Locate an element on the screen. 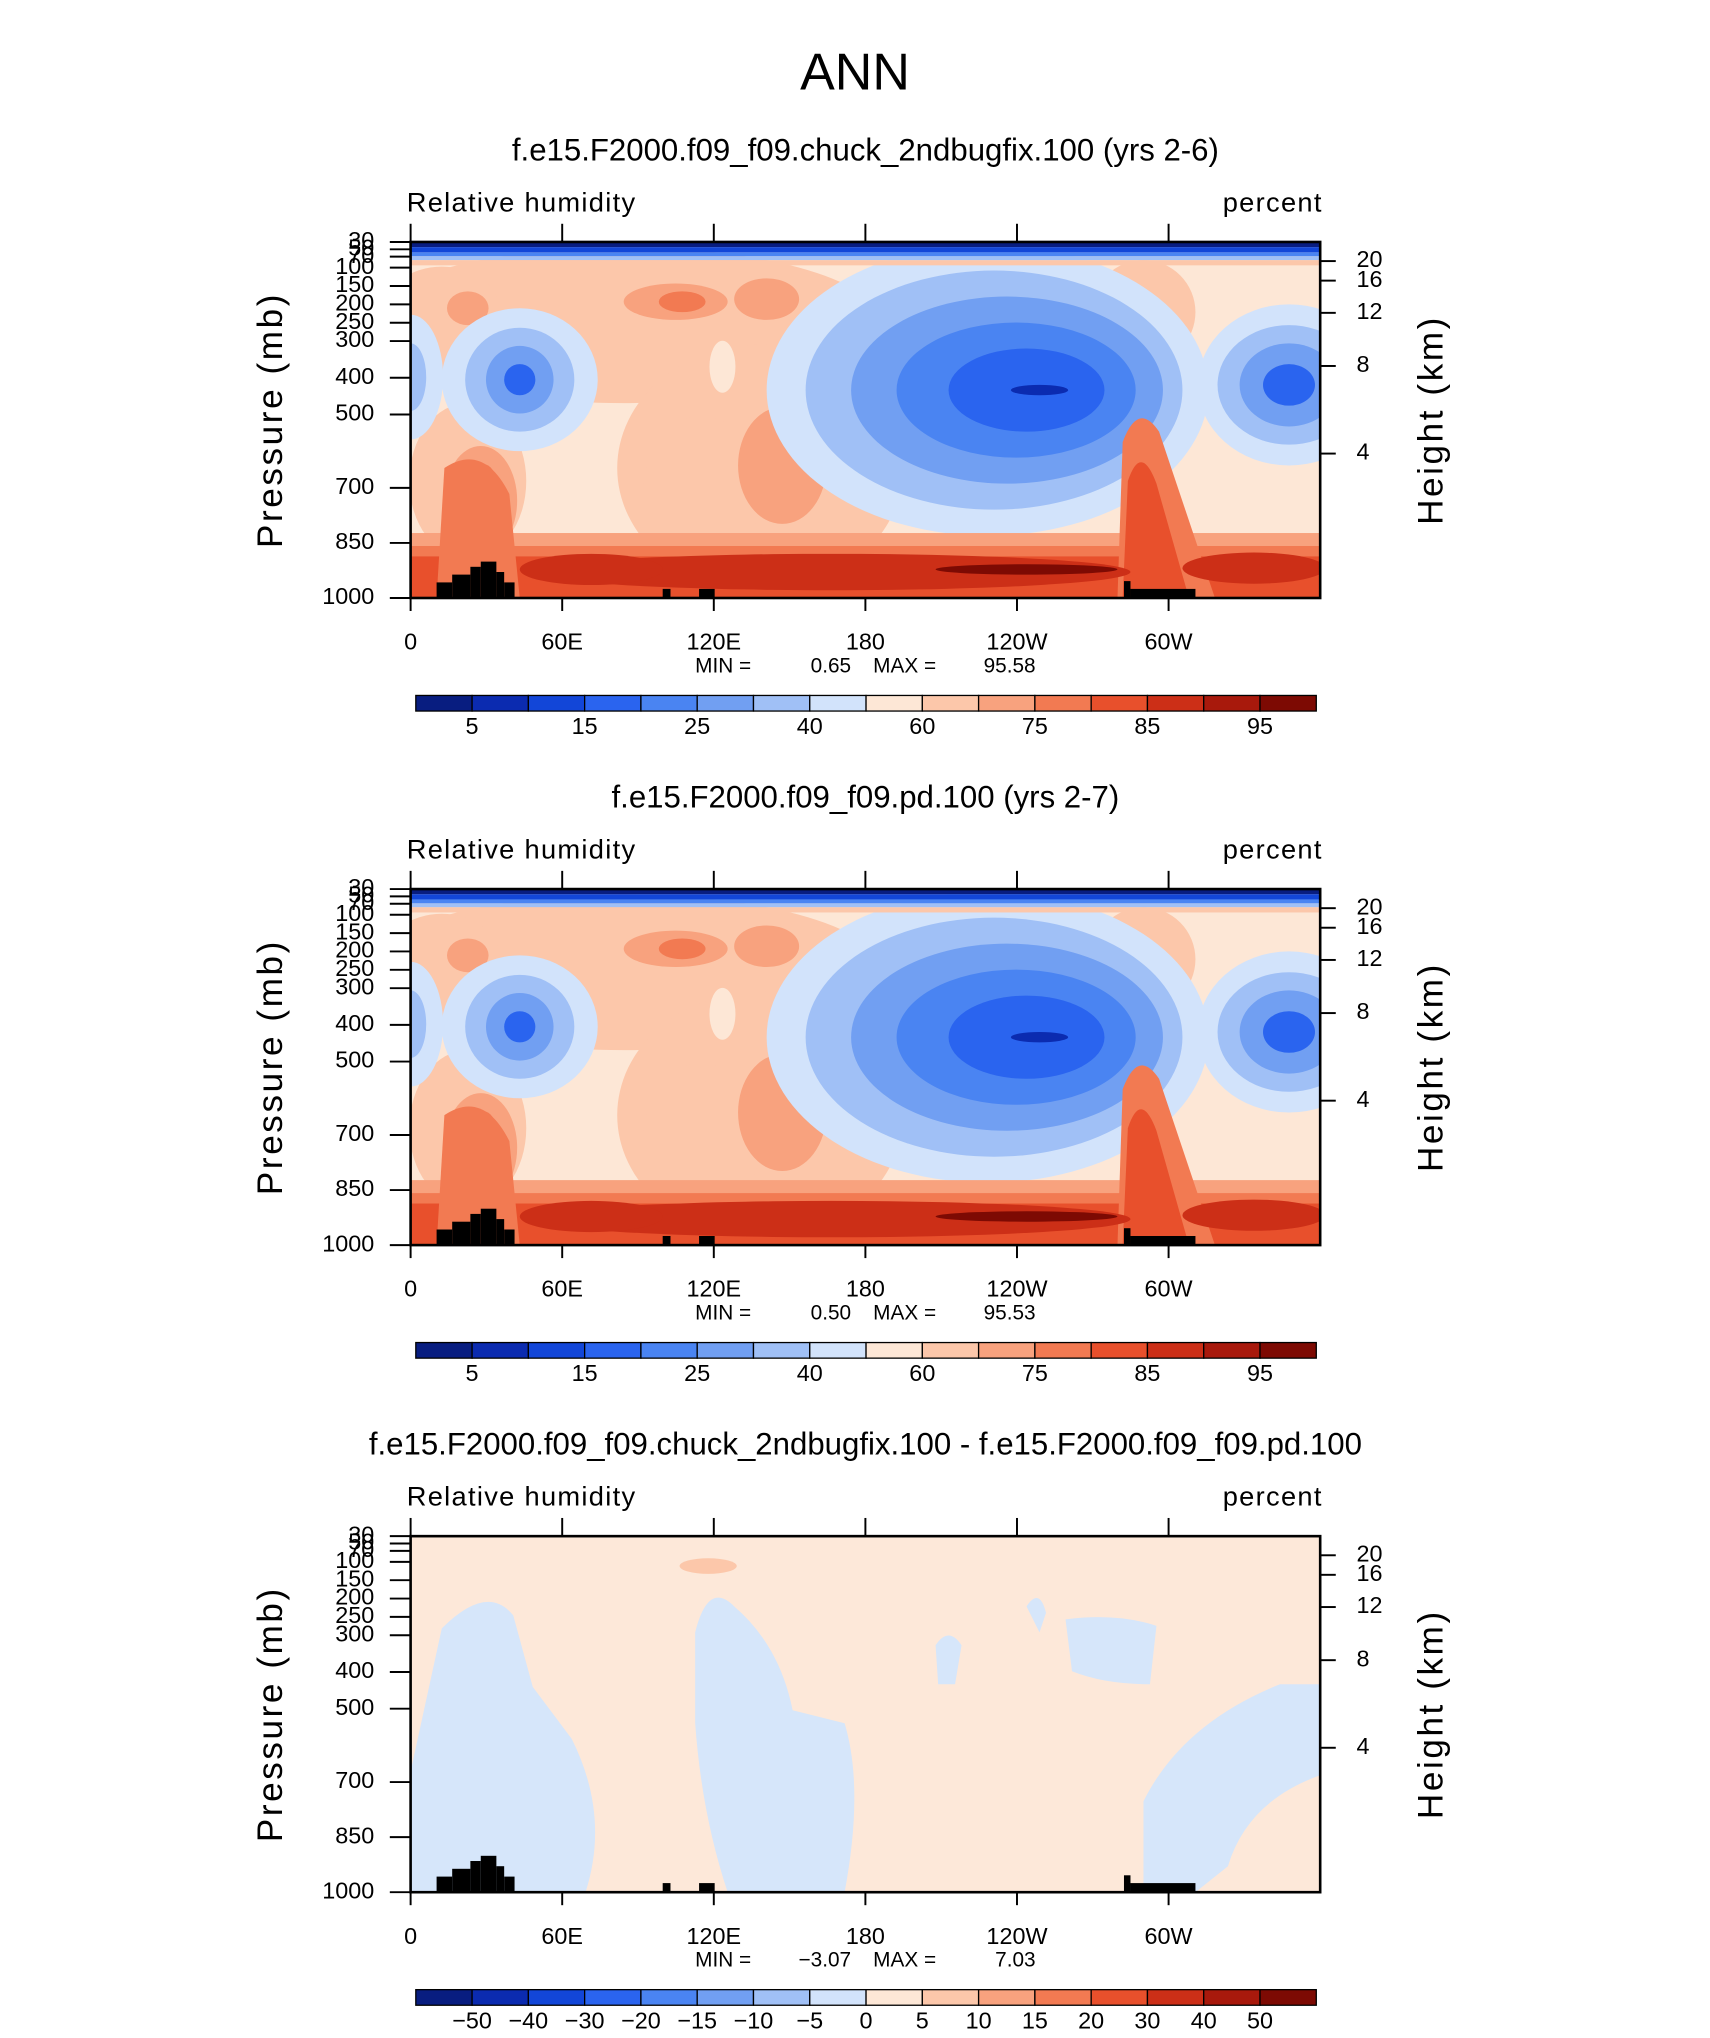  y-tick-label: 100 is located at coordinates (354, 266).